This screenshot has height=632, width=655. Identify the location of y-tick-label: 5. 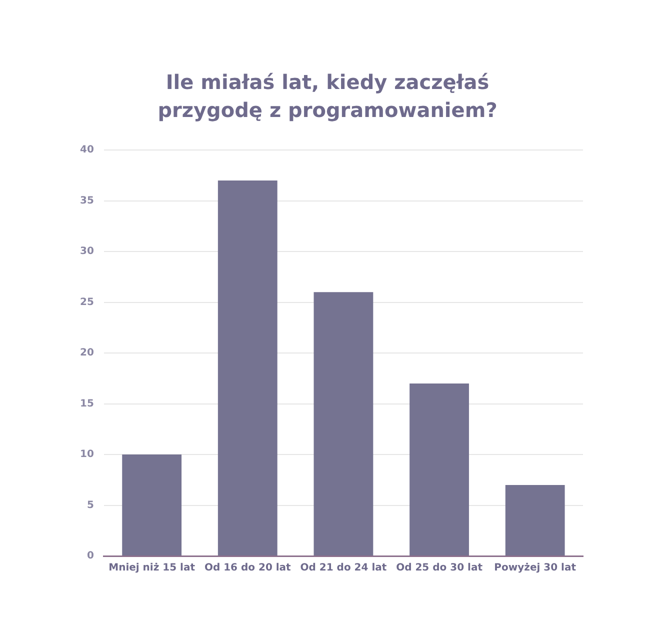
(90, 505).